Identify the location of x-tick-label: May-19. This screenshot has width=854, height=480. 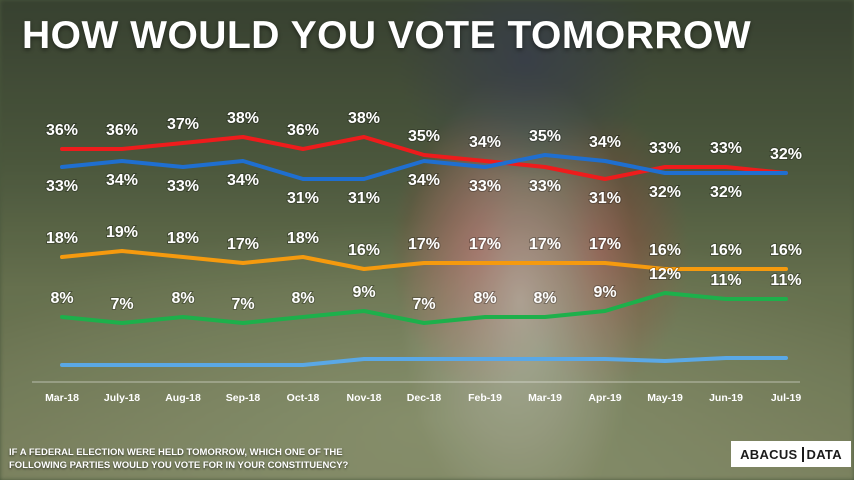
(665, 398).